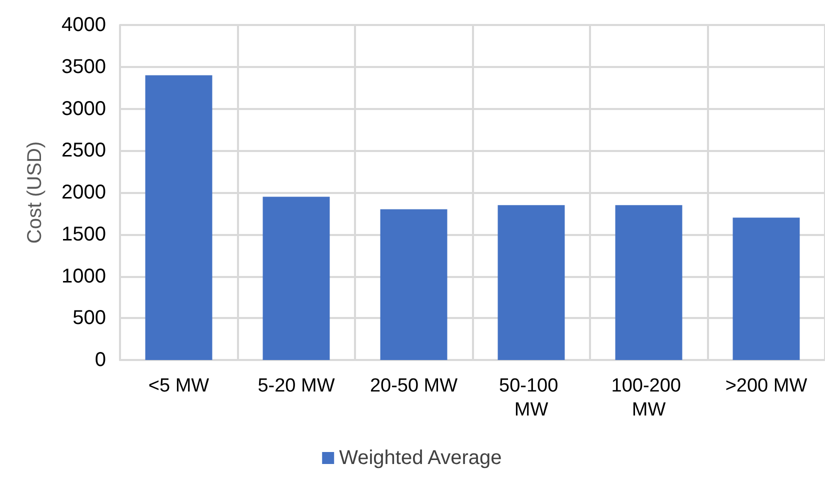 The width and height of the screenshot is (825, 481). Describe the element at coordinates (84, 109) in the screenshot. I see `y-tick-label: 3000` at that location.